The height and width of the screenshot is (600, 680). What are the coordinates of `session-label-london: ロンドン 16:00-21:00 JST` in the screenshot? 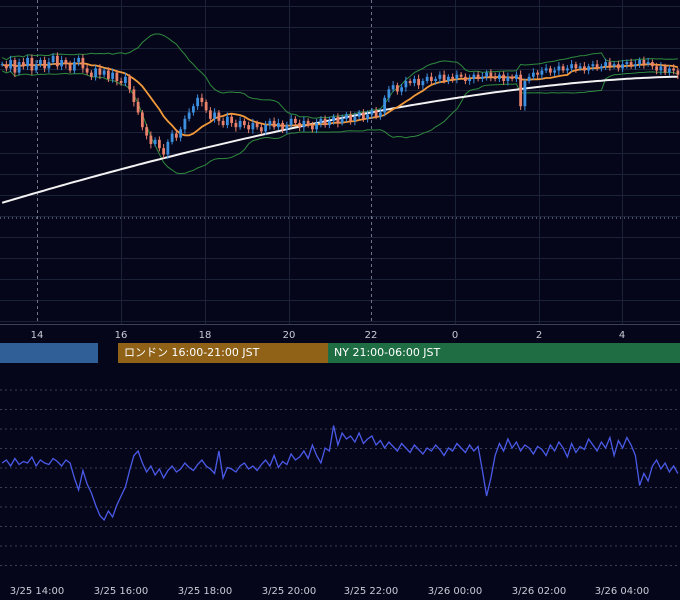 It's located at (192, 352).